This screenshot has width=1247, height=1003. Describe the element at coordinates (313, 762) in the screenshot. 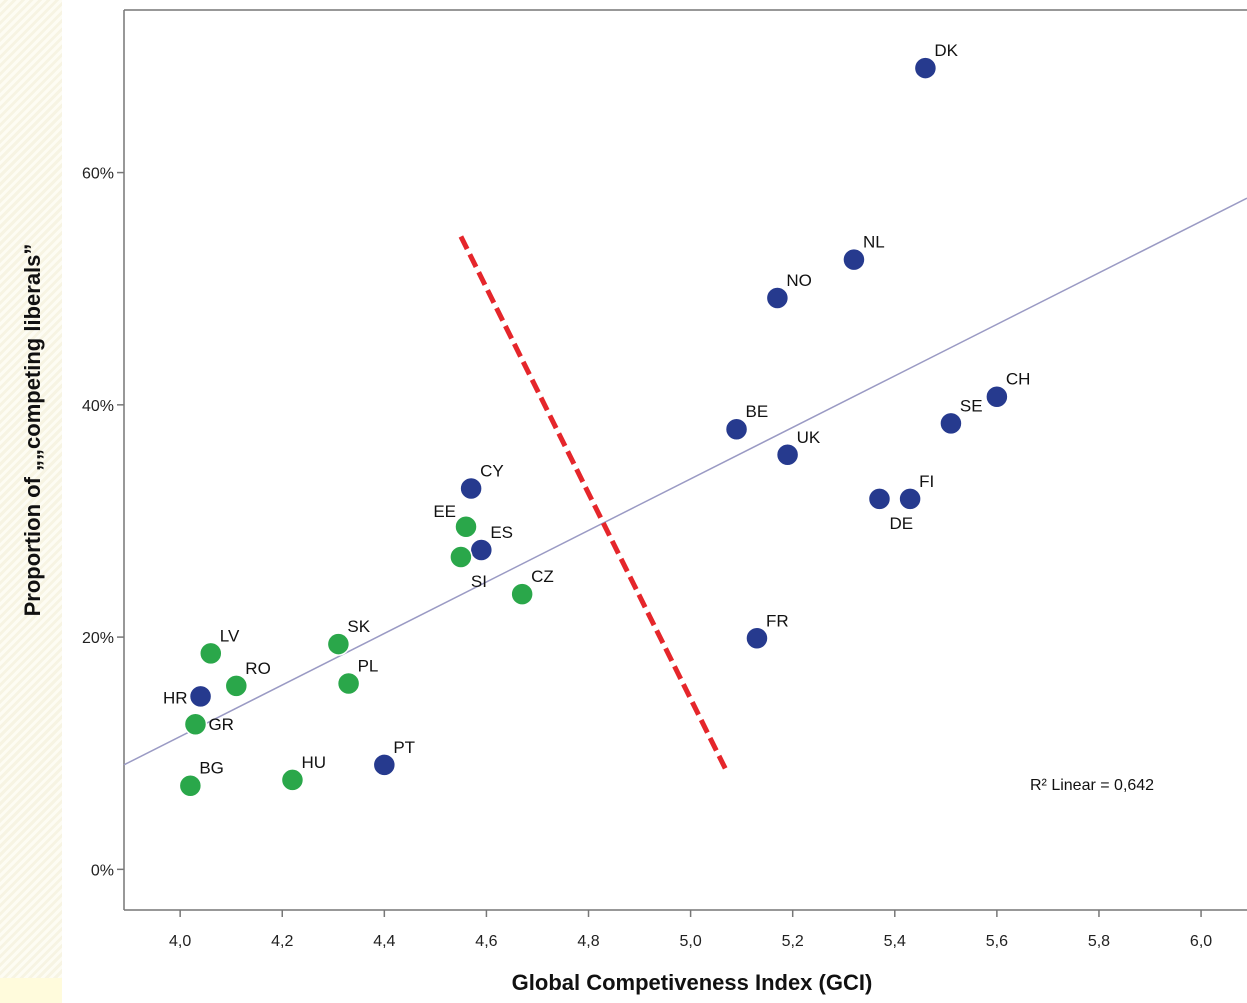

I see `point-label-hu: HU` at that location.